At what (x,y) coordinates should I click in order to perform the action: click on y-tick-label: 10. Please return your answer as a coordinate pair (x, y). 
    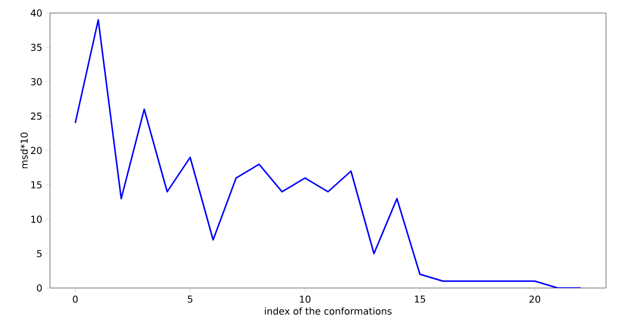
    Looking at the image, I should click on (36, 219).